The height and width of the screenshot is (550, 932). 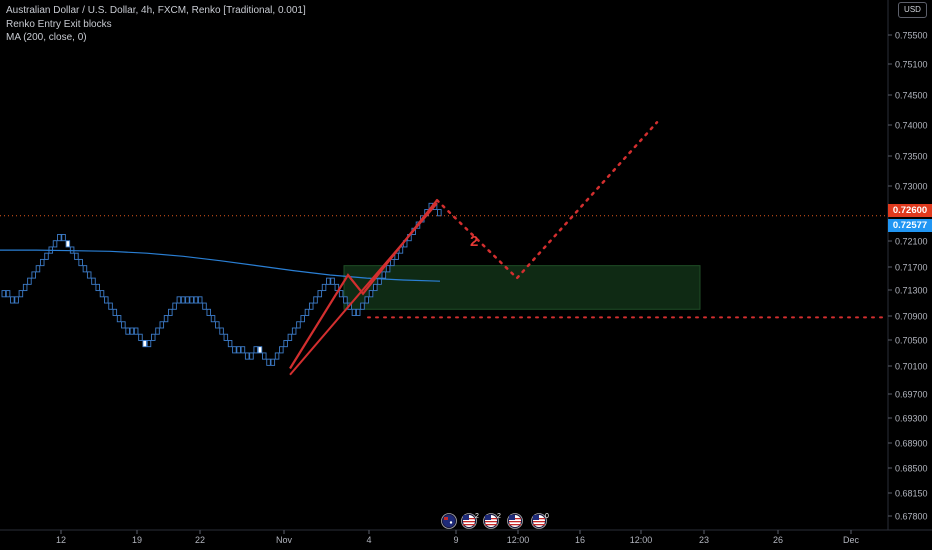 What do you see at coordinates (911, 291) in the screenshot?
I see `price-tick-label: 0.71300` at bounding box center [911, 291].